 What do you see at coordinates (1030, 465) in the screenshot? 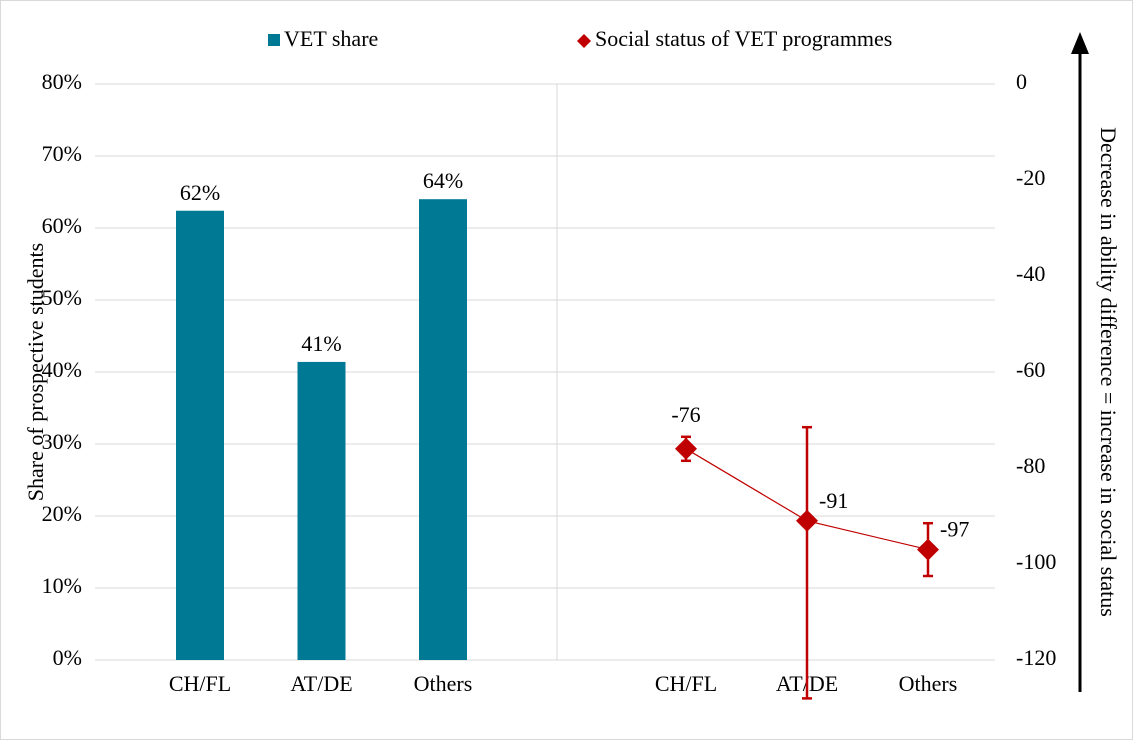
I see `y2-tick-label: -80` at bounding box center [1030, 465].